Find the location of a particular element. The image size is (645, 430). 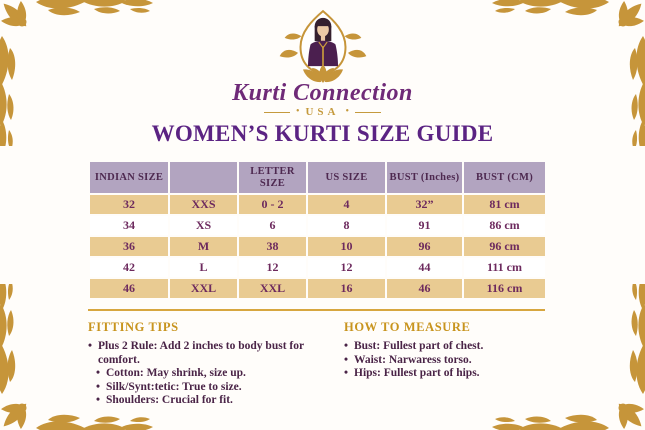

table-cell: 4 is located at coordinates (346, 204).